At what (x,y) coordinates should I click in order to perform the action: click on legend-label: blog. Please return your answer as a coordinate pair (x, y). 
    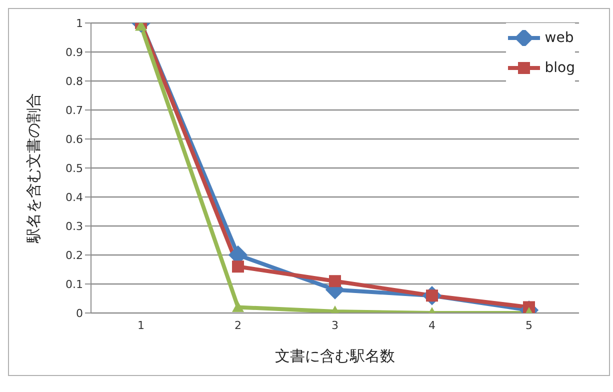
    Looking at the image, I should click on (559, 68).